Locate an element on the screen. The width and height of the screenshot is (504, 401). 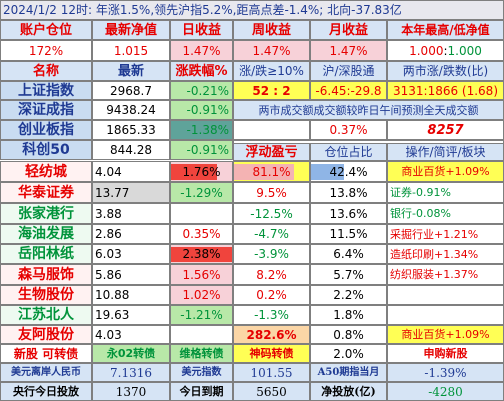
hdr-breadth: 两市涨/跌数(比) is located at coordinates (445, 71).